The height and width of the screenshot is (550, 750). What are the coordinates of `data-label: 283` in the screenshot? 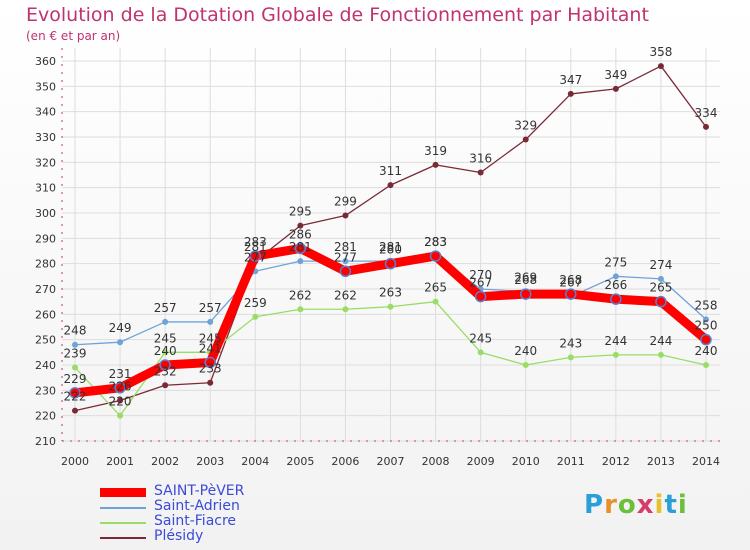 It's located at (435, 242).